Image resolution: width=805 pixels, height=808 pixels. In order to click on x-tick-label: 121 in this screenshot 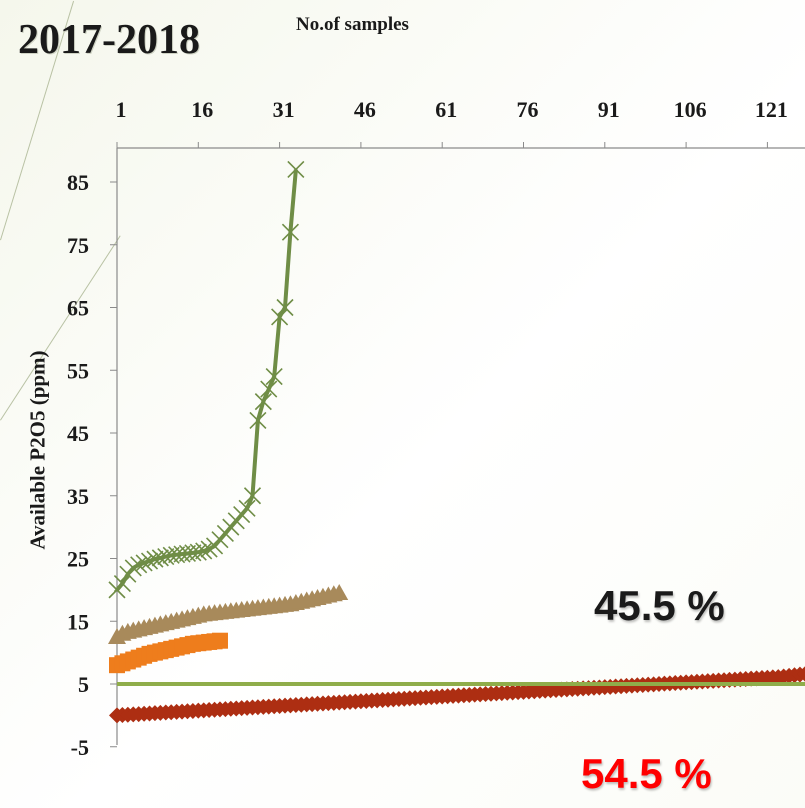, I will do `click(771, 109)`.